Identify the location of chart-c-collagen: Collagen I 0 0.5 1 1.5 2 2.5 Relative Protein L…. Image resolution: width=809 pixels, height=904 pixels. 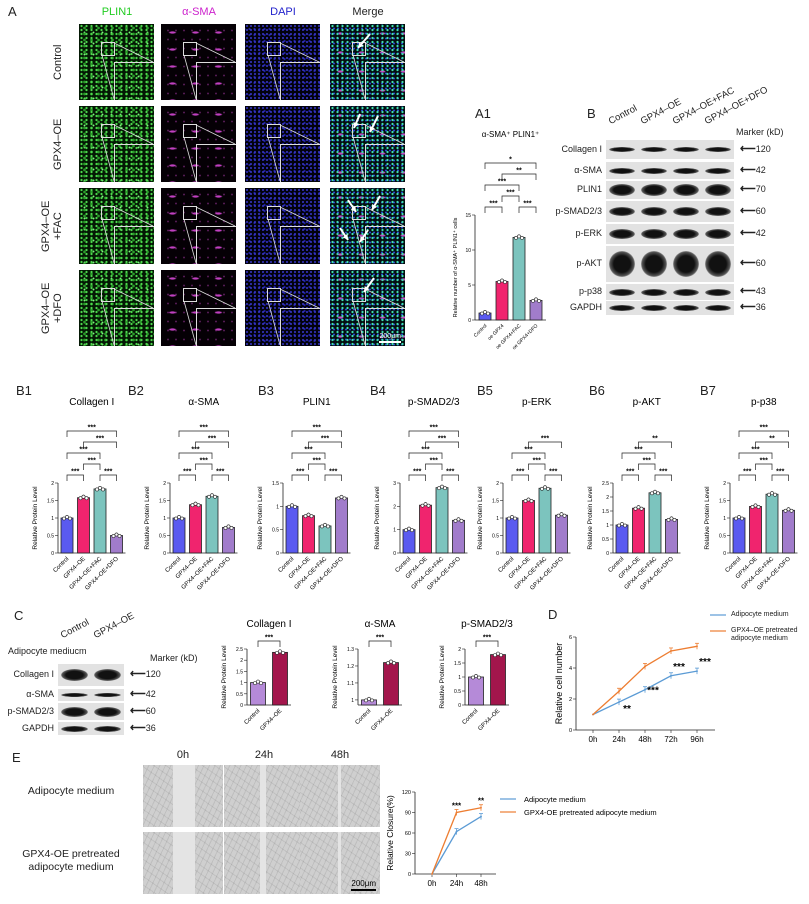
(256, 675).